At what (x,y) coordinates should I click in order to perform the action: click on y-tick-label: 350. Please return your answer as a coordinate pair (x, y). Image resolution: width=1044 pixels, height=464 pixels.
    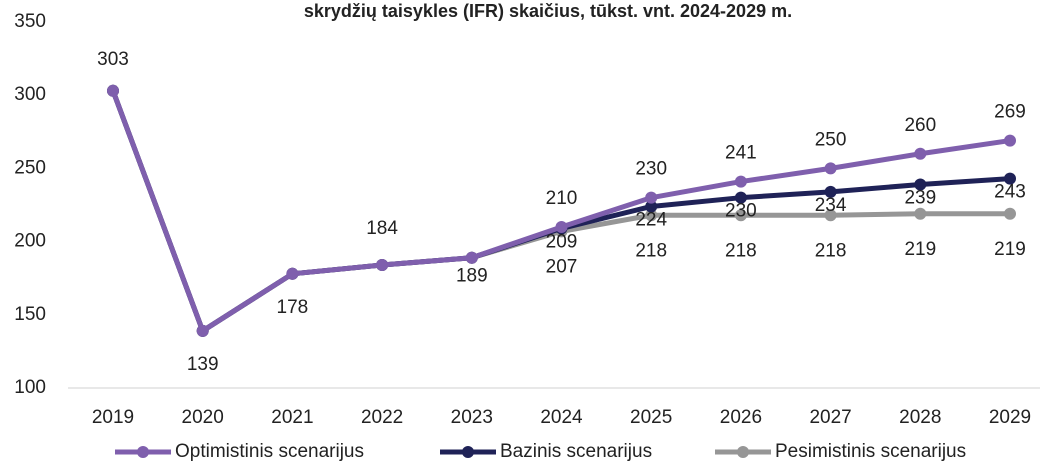
    Looking at the image, I should click on (30, 21).